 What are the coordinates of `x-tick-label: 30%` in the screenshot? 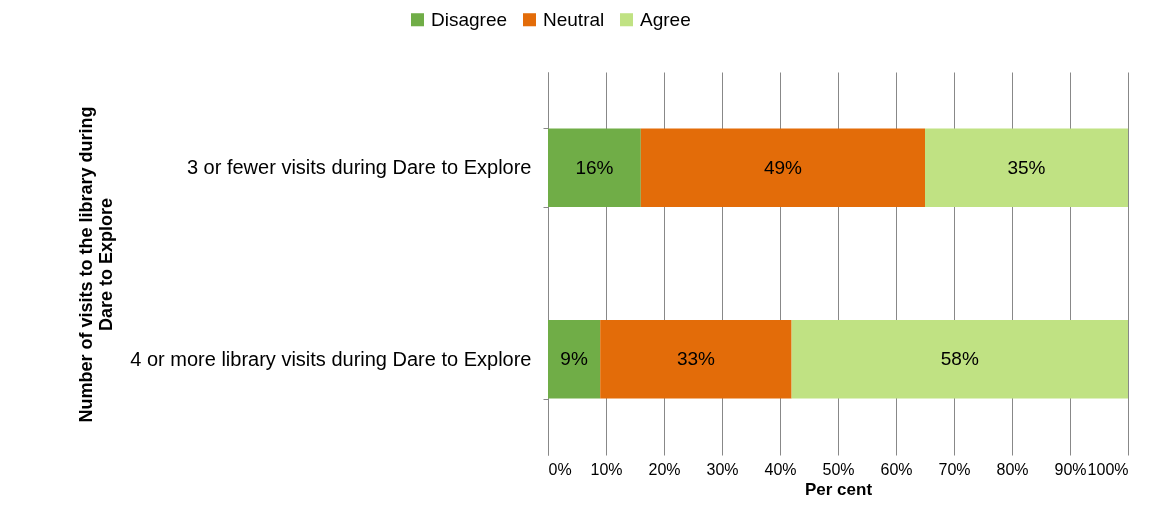 It's located at (722, 469).